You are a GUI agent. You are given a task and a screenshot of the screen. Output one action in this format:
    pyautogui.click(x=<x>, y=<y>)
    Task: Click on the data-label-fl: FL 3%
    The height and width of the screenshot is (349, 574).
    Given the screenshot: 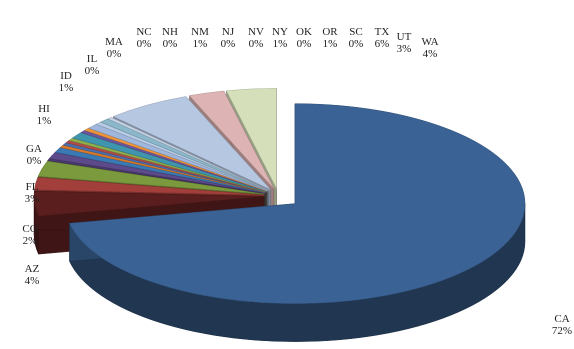 What is the action you would take?
    pyautogui.click(x=32, y=193)
    